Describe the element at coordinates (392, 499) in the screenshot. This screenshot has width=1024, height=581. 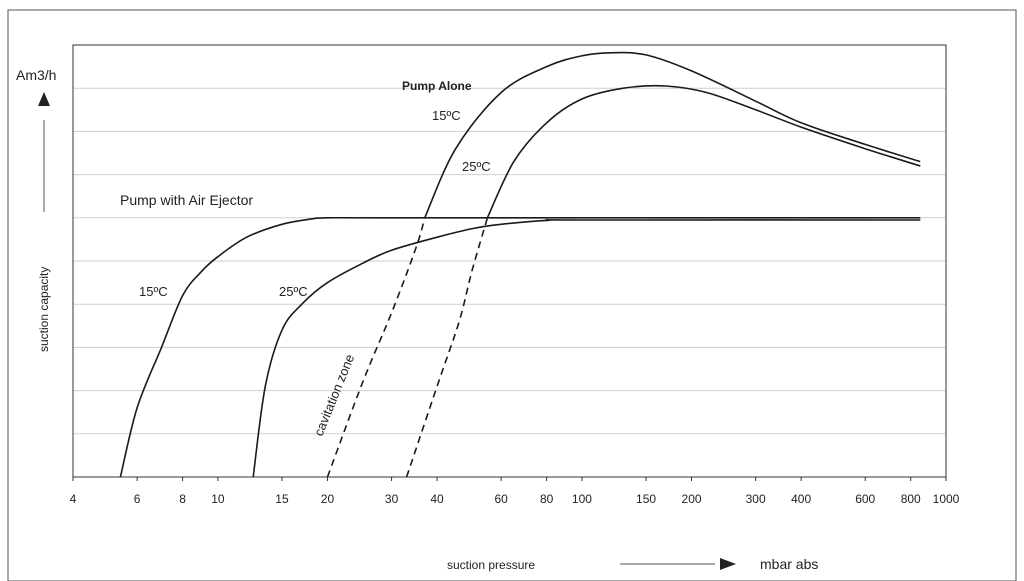
I see `x-tick-label: 30` at that location.